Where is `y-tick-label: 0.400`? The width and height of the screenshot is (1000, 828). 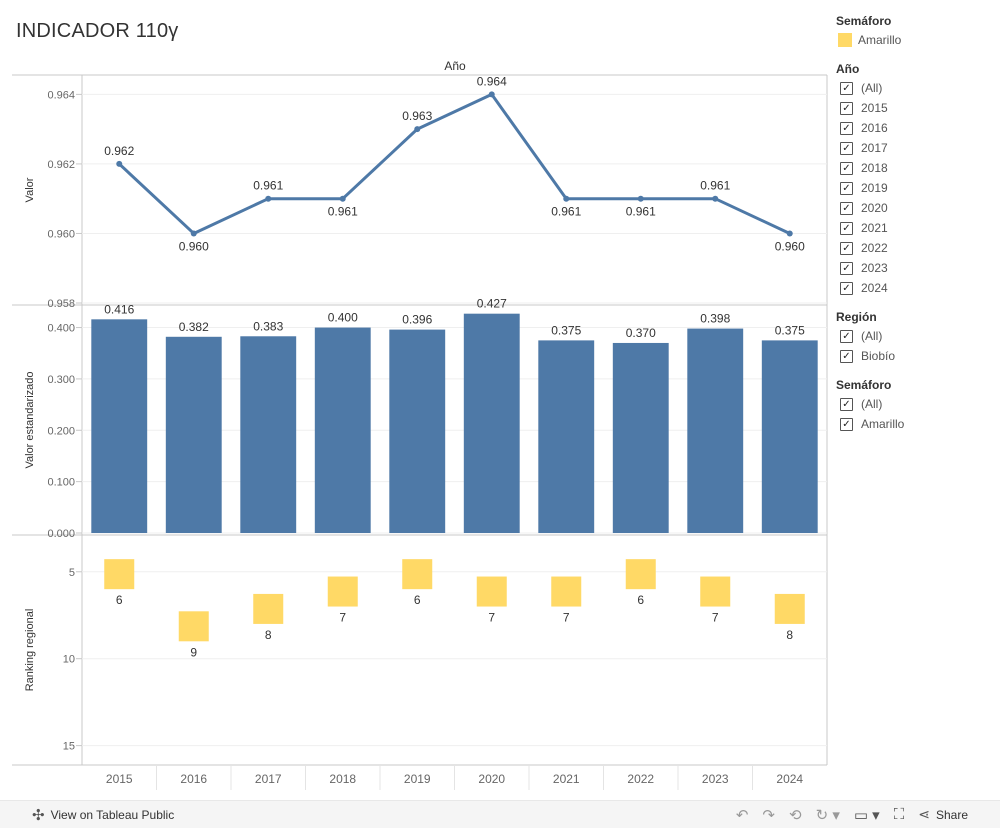
y-tick-label: 0.400 is located at coordinates (61, 329).